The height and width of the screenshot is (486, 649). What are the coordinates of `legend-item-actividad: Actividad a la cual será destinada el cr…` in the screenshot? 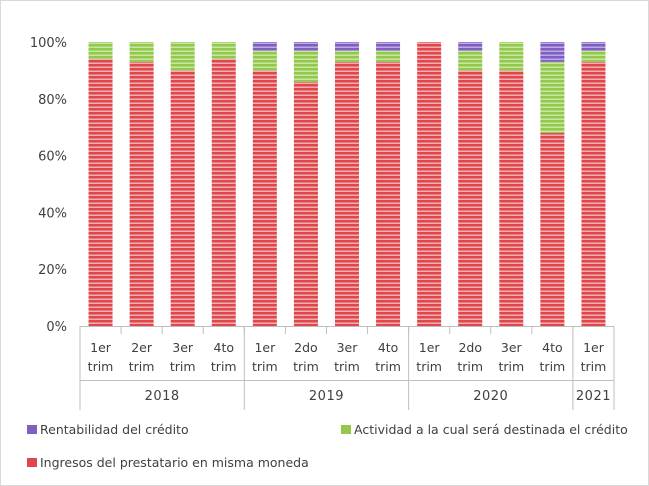 It's located at (484, 429).